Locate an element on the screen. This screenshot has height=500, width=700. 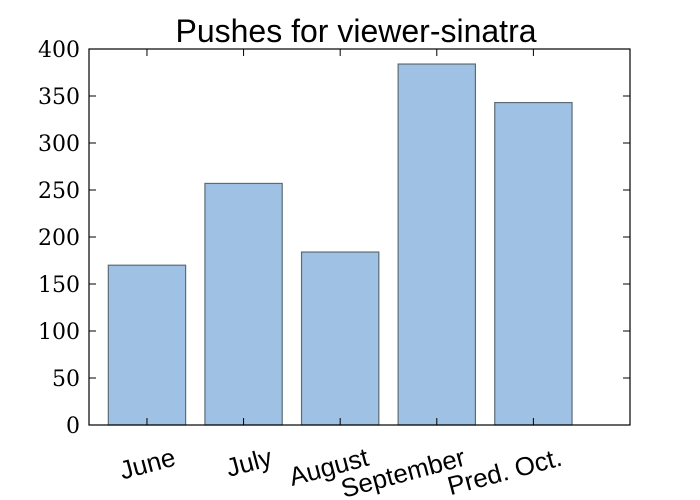
x-tick-label: June is located at coordinates (147, 464).